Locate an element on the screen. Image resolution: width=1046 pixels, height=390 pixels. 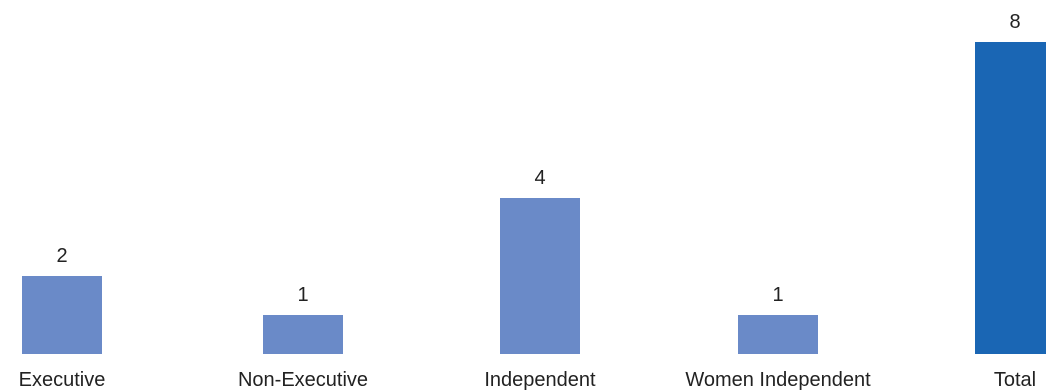
value-label-independent: 4 is located at coordinates (539, 178).